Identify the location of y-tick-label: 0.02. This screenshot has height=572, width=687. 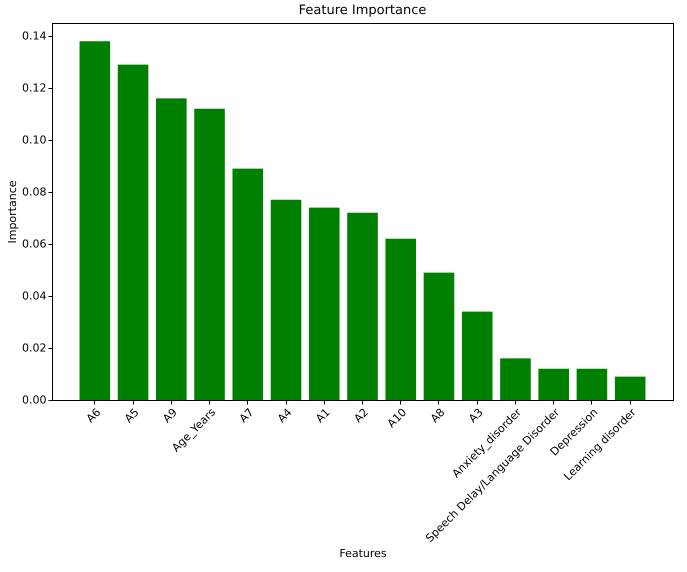
(34, 348).